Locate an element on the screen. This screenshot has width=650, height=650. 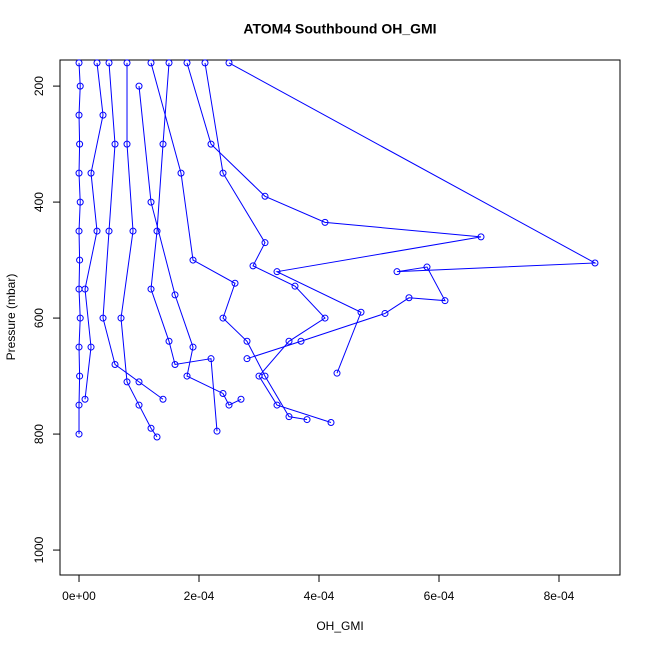
y-tick-label: 400 is located at coordinates (39, 202).